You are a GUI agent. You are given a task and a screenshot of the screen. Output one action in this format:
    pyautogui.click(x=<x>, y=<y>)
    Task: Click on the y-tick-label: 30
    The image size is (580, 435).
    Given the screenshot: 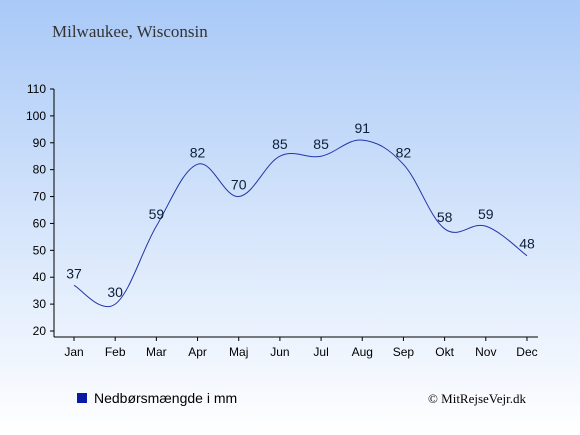 What is the action you would take?
    pyautogui.click(x=40, y=304)
    